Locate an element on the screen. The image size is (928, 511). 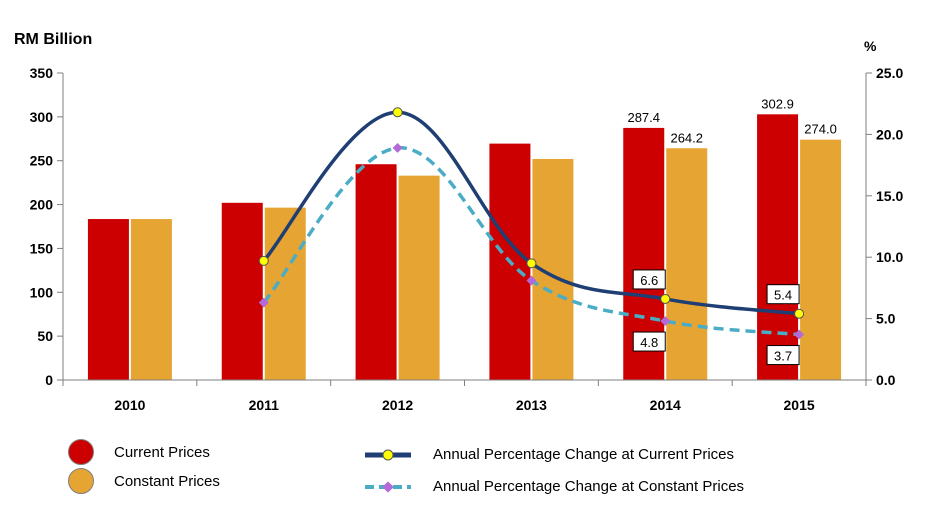
bar-value-label: 264.2 is located at coordinates (686, 137).